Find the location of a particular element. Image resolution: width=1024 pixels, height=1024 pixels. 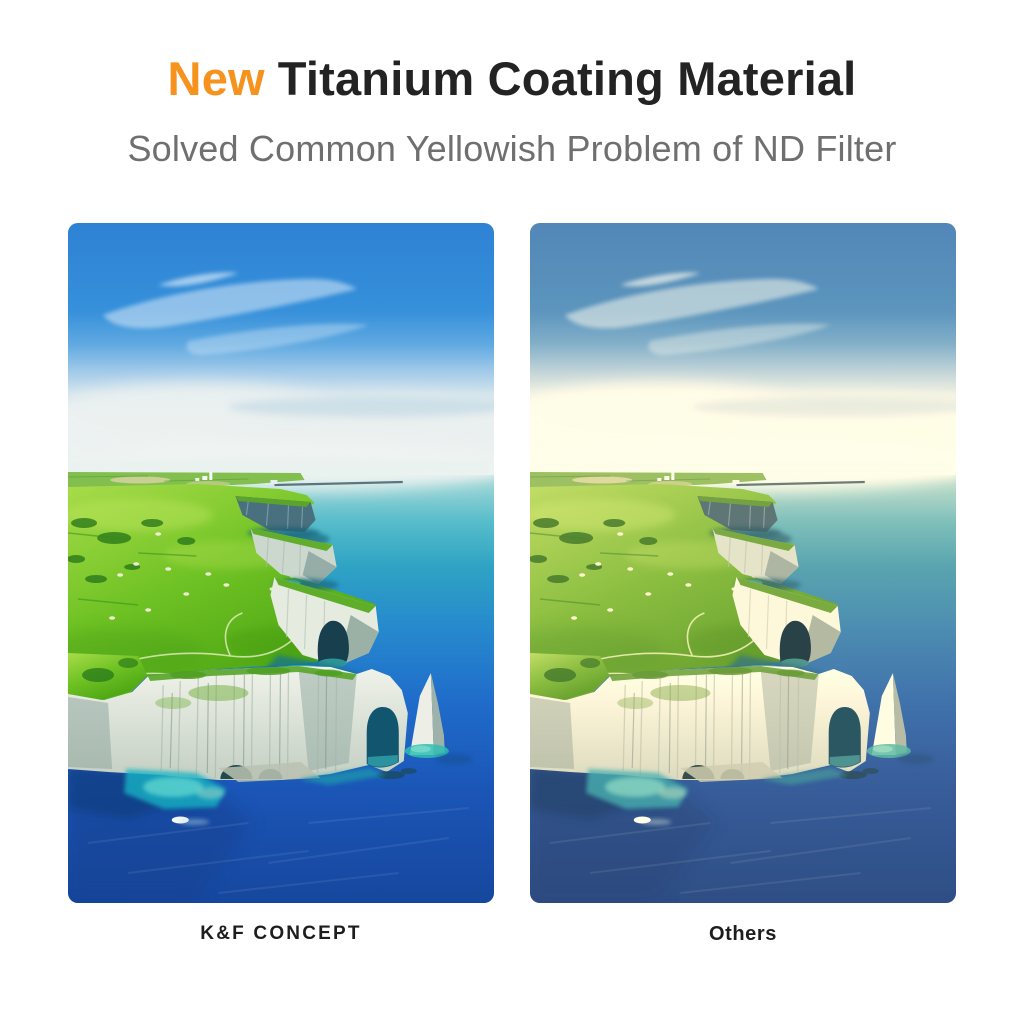

title-rest: Titanium Coating Material is located at coordinates (567, 78).